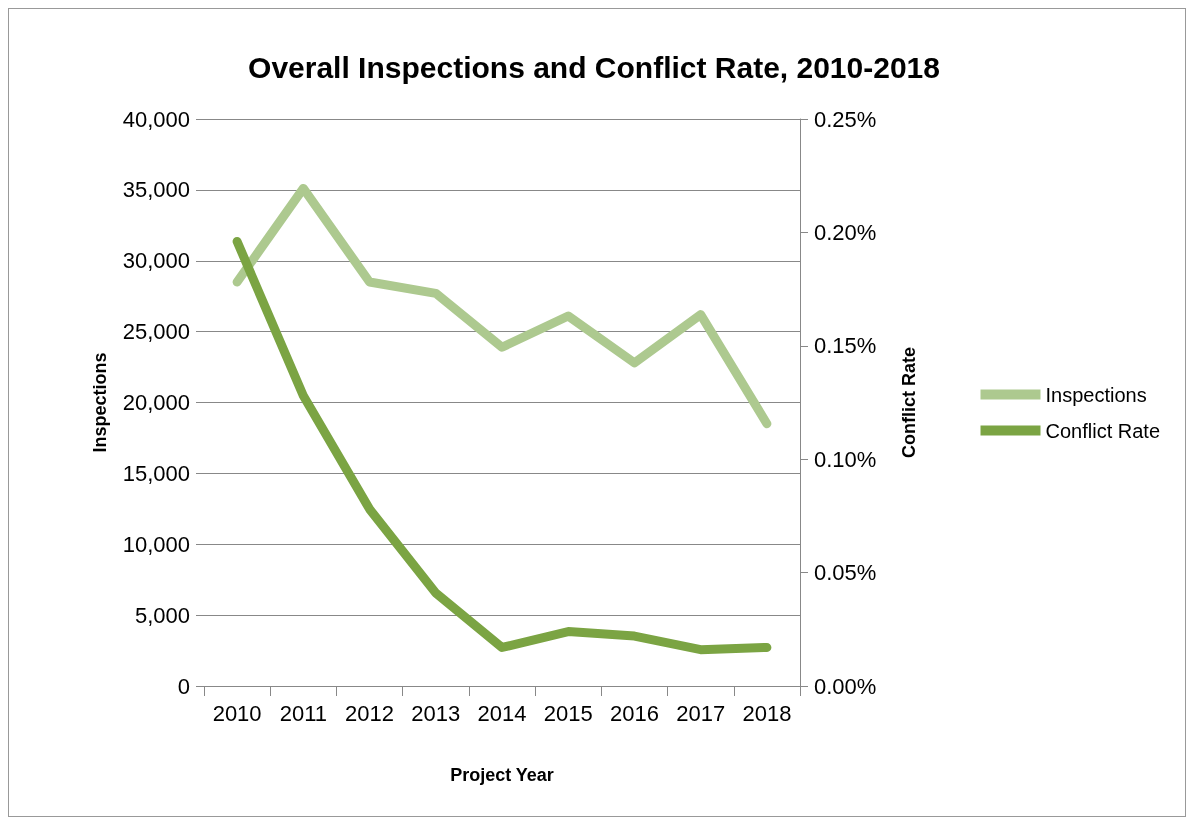 This screenshot has width=1194, height=825. What do you see at coordinates (237, 713) in the screenshot?
I see `x-tick-label: 2010` at bounding box center [237, 713].